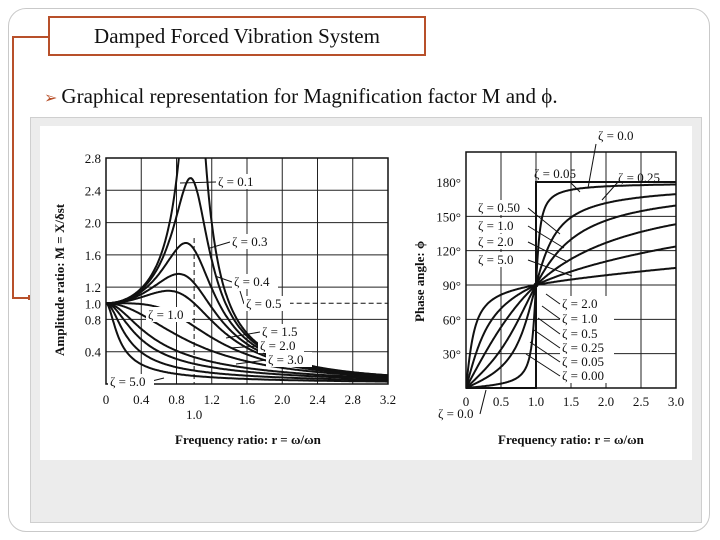 This screenshot has width=720, height=540. Describe the element at coordinates (676, 401) in the screenshot. I see `x-tick-label: 3.0` at that location.